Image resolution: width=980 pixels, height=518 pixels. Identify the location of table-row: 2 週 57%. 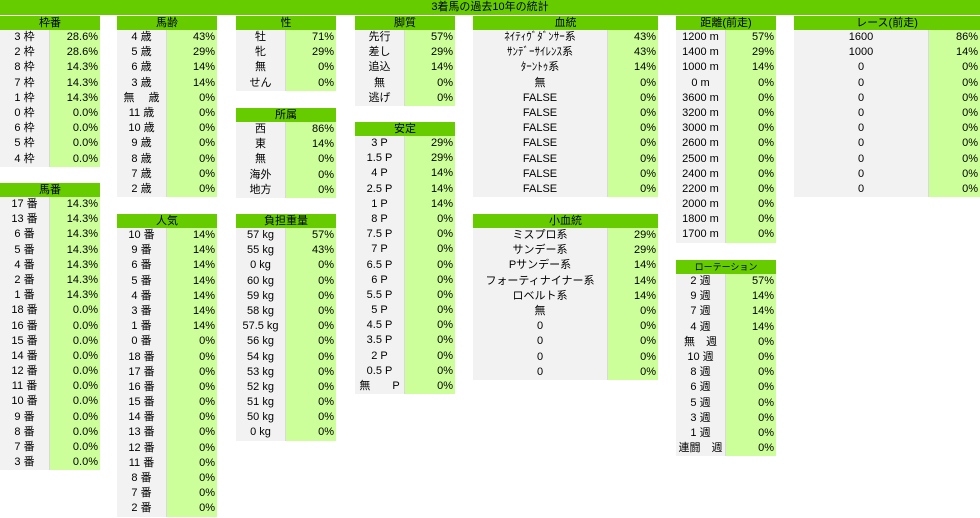
(726, 282).